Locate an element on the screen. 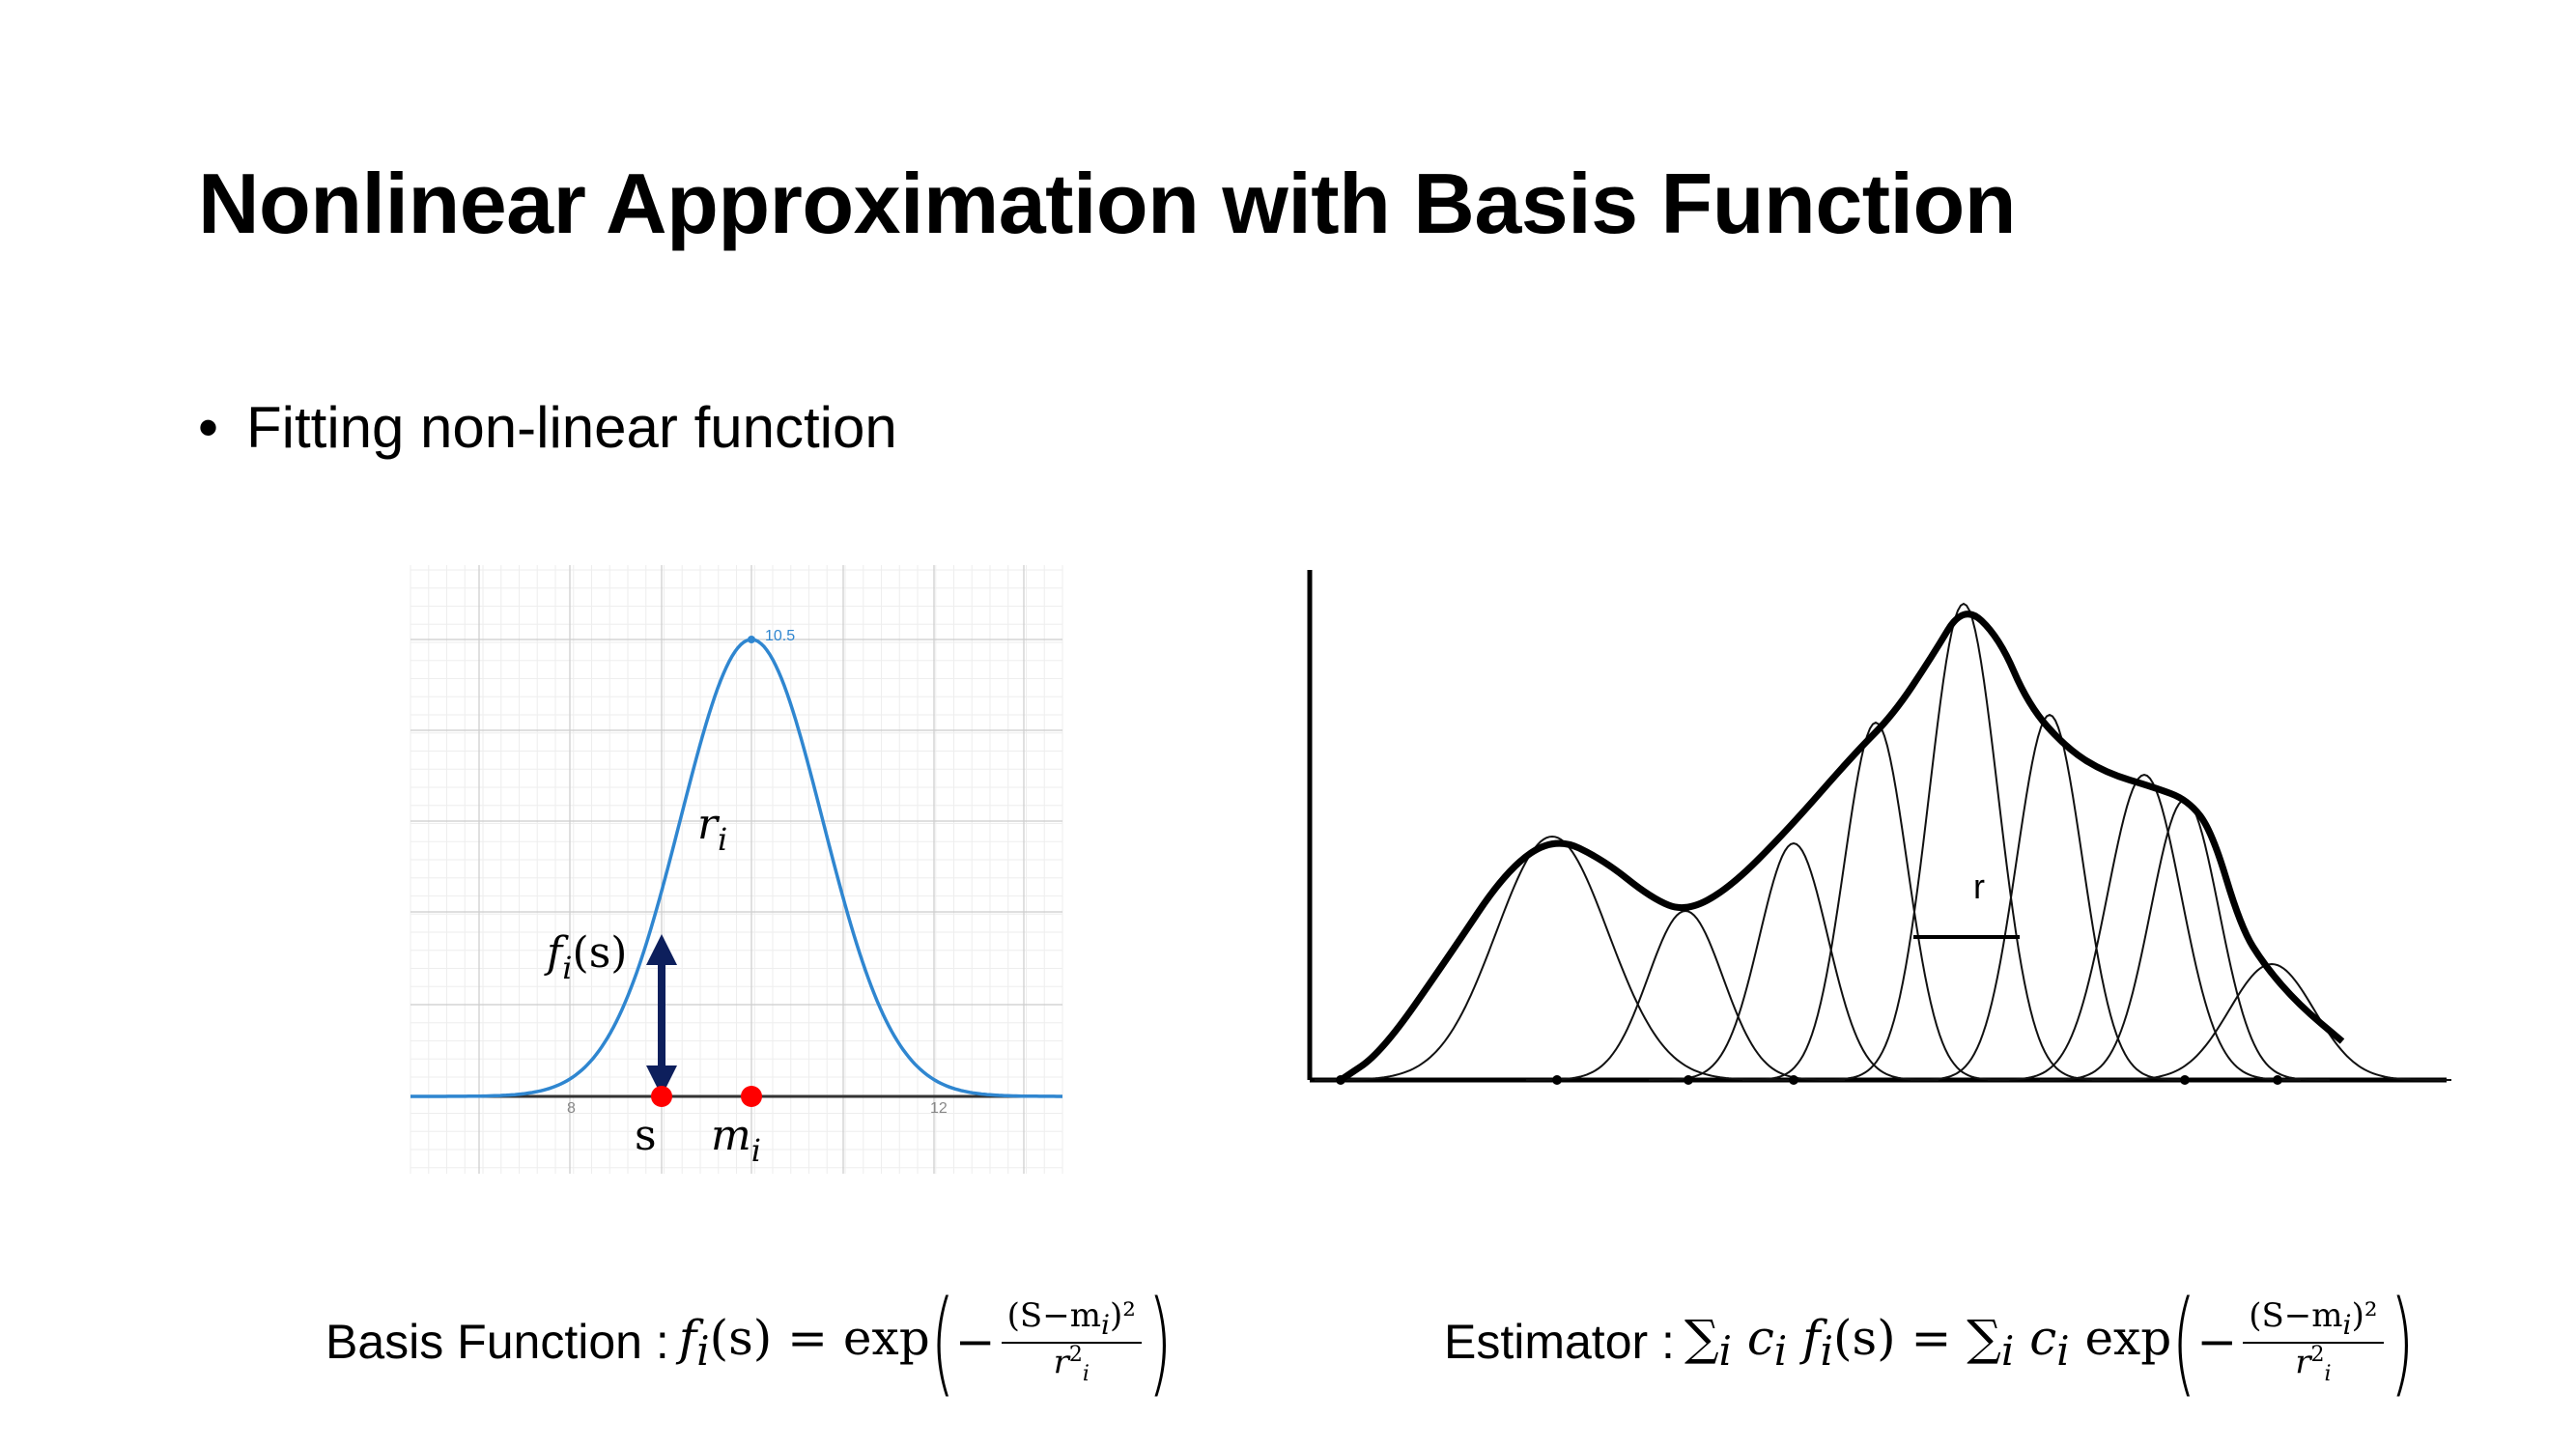 This screenshot has height=1449, width=2576. s-point is located at coordinates (661, 1096).